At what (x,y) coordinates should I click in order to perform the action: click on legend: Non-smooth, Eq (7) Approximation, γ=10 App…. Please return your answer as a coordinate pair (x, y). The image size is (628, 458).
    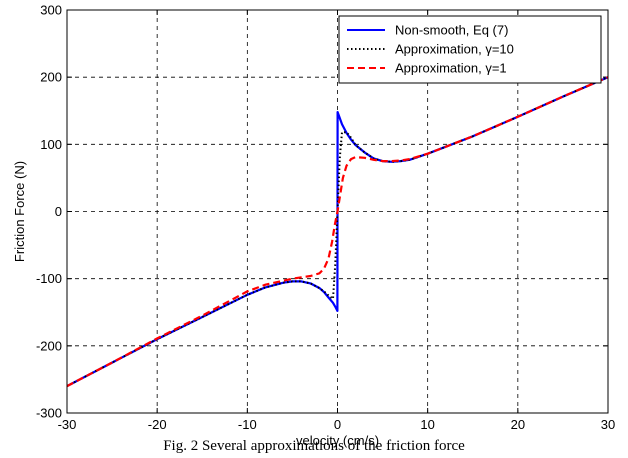
    Looking at the image, I should click on (470, 49).